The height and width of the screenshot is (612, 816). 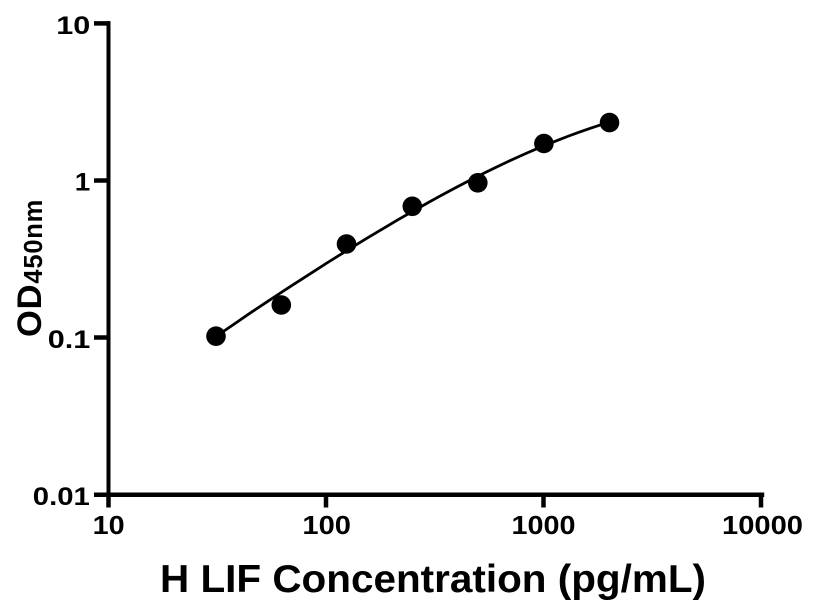 What do you see at coordinates (762, 526) in the screenshot?
I see `svg-text: 10000` at bounding box center [762, 526].